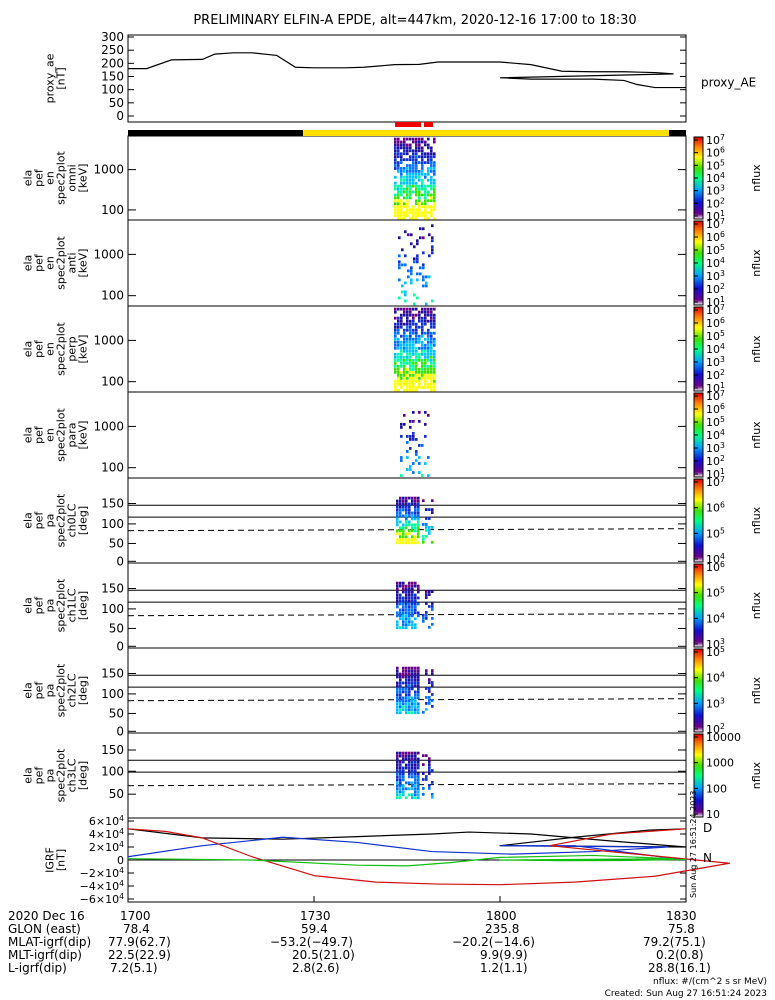 The image size is (775, 1000). What do you see at coordinates (28, 178) in the screenshot?
I see `y-axis-label: ela` at bounding box center [28, 178].